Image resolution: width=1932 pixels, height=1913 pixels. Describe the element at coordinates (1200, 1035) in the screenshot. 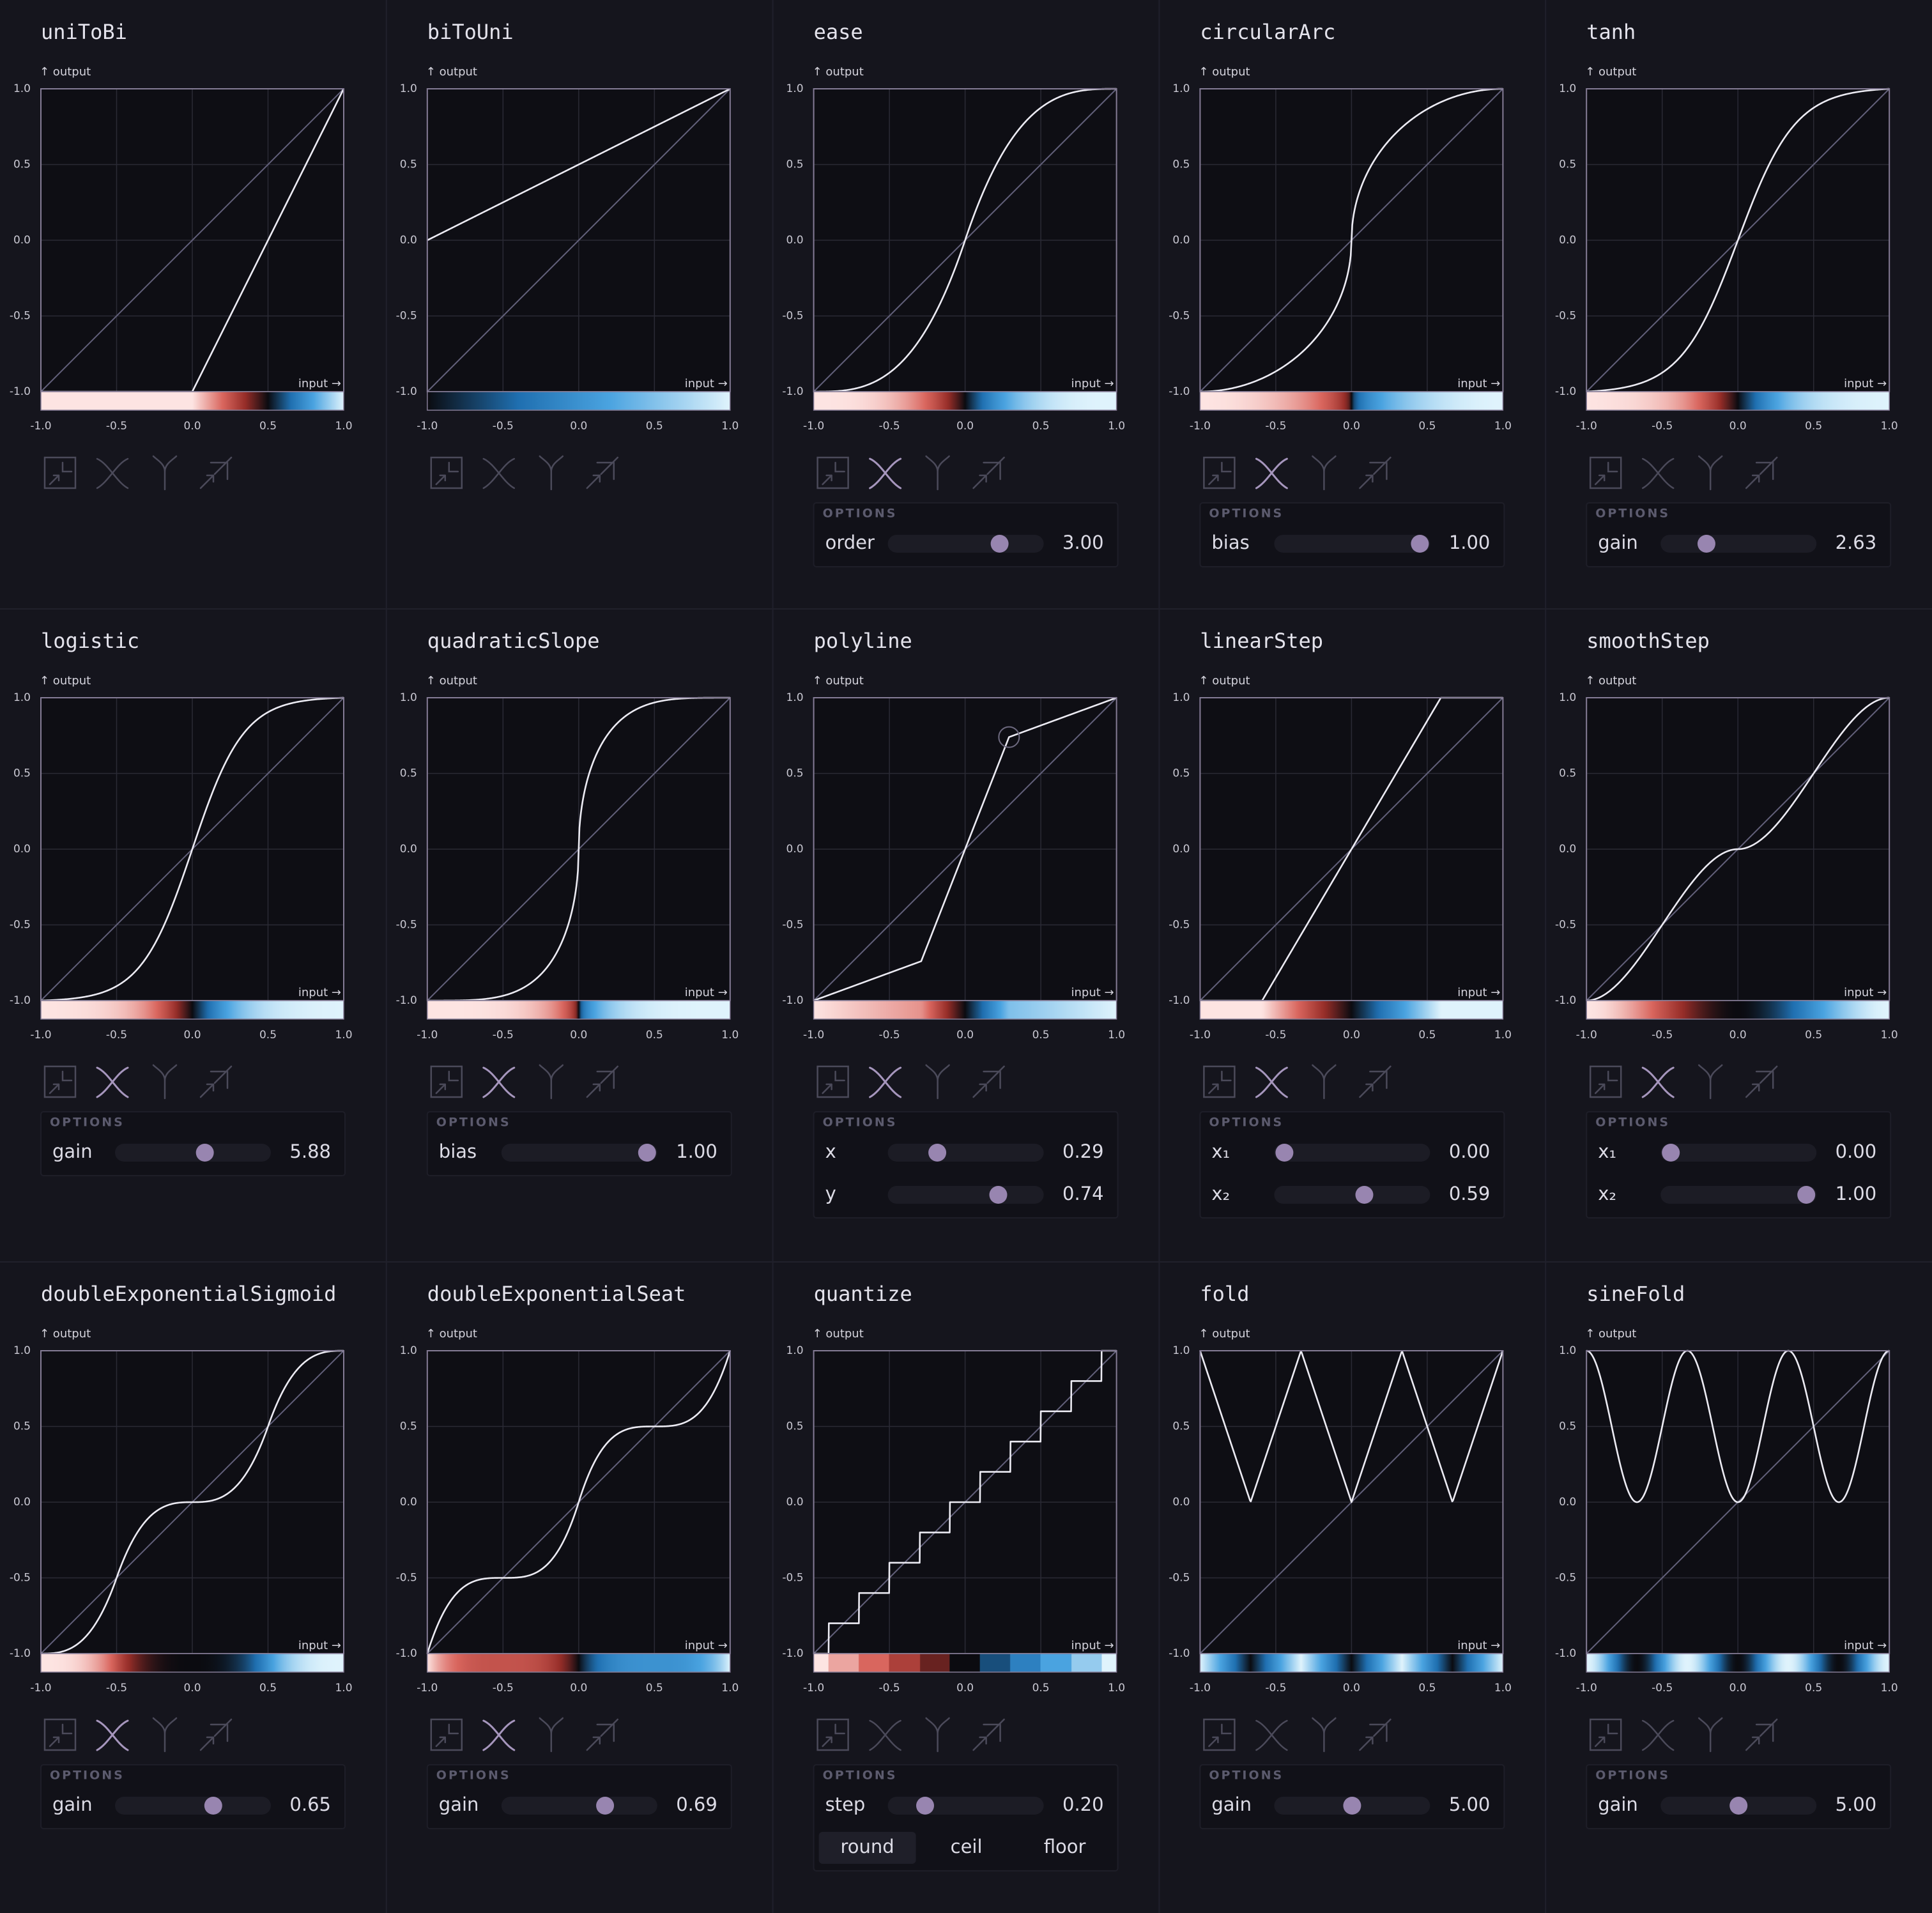

I see `x-tick-label: -1.0` at that location.